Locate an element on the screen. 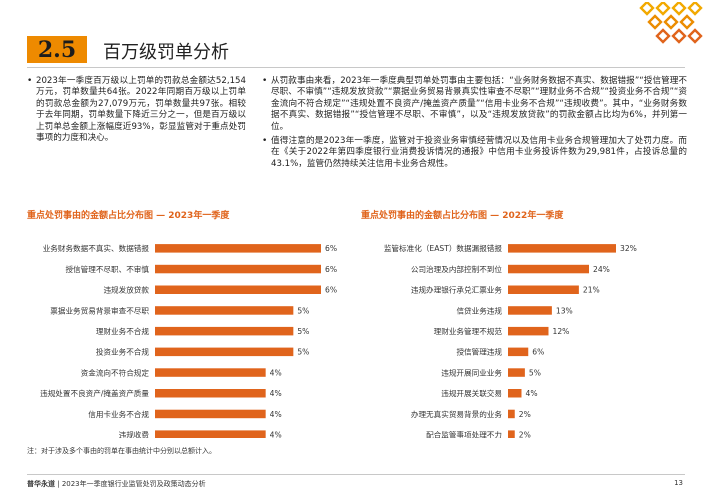 The height and width of the screenshot is (502, 710). bar-category-label: 理财业务不合规 is located at coordinates (123, 331).